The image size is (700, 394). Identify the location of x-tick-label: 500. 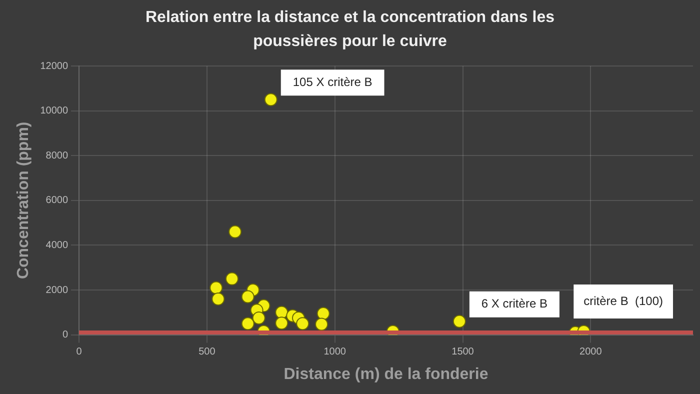
(207, 352).